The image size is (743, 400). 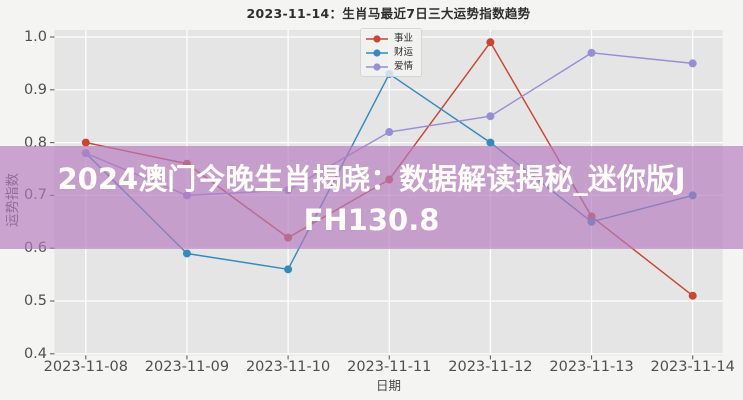 I want to click on wealth-line-swatch, so click(x=377, y=52).